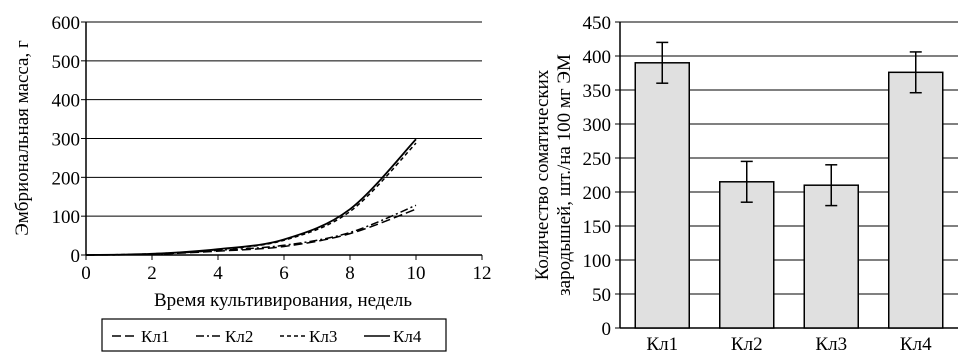  I want to click on left-y-tick-label: 100, so click(66, 217).